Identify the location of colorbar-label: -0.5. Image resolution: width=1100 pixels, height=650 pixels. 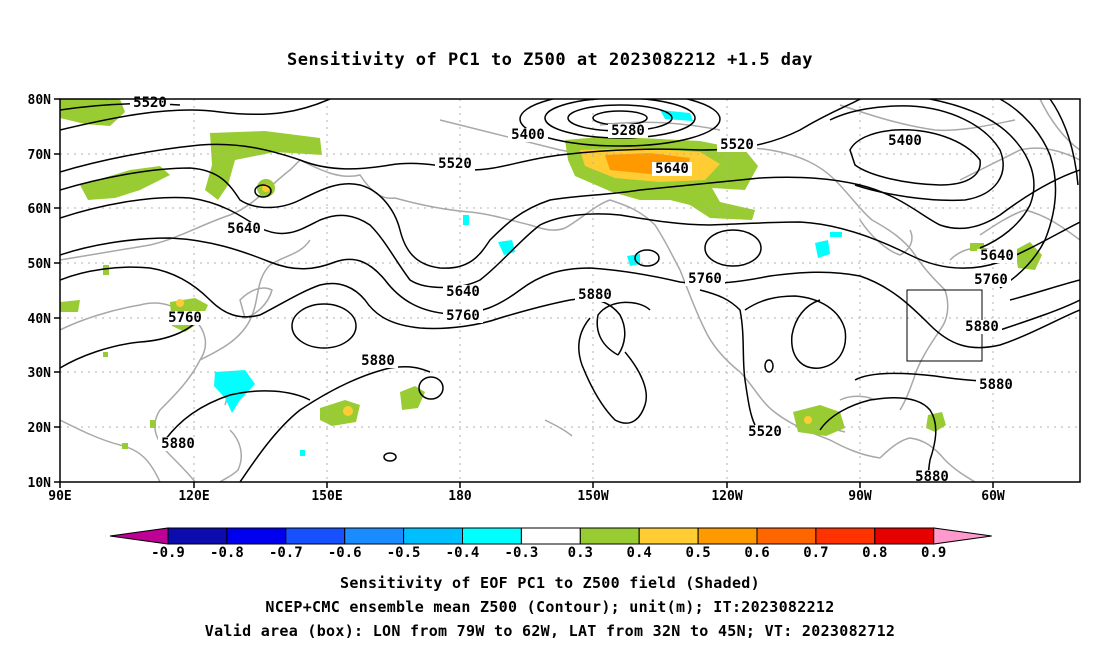
(404, 553).